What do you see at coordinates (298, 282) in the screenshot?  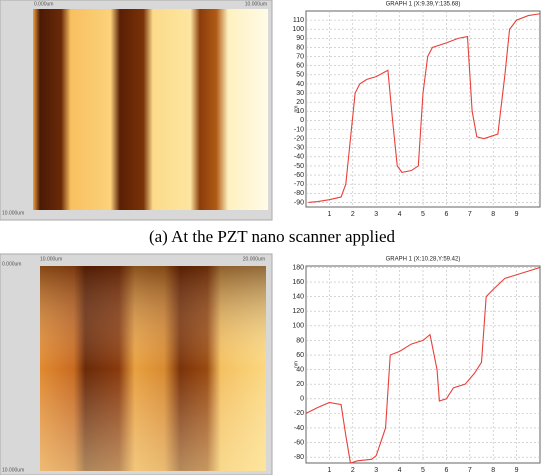 I see `y-tick-label: 160` at bounding box center [298, 282].